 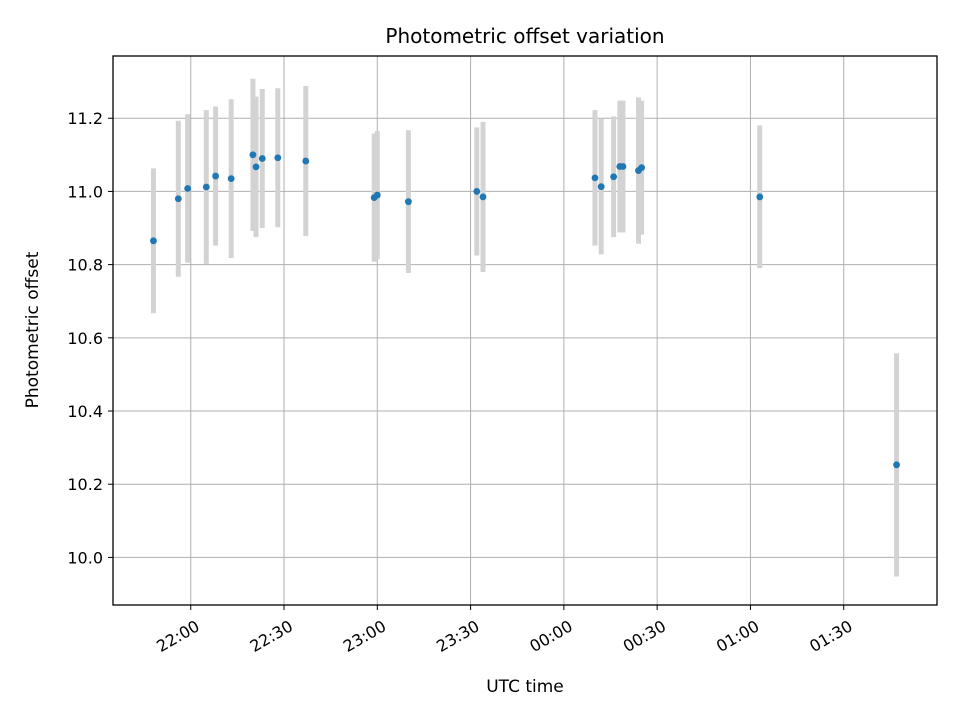 I want to click on y-tick-label: 10.6, so click(x=85, y=338).